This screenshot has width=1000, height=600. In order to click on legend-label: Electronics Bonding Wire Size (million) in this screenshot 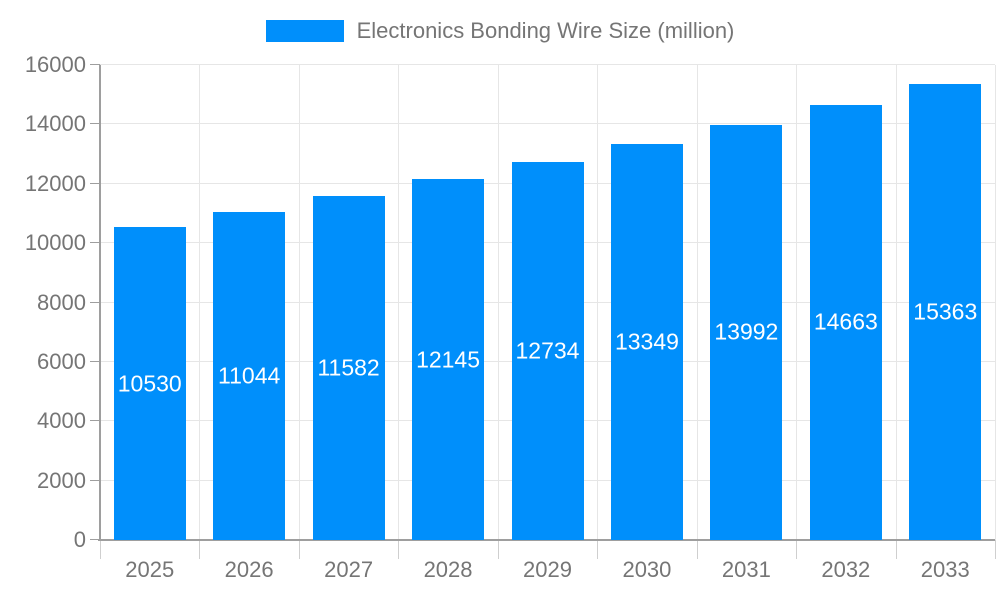, I will do `click(545, 30)`.